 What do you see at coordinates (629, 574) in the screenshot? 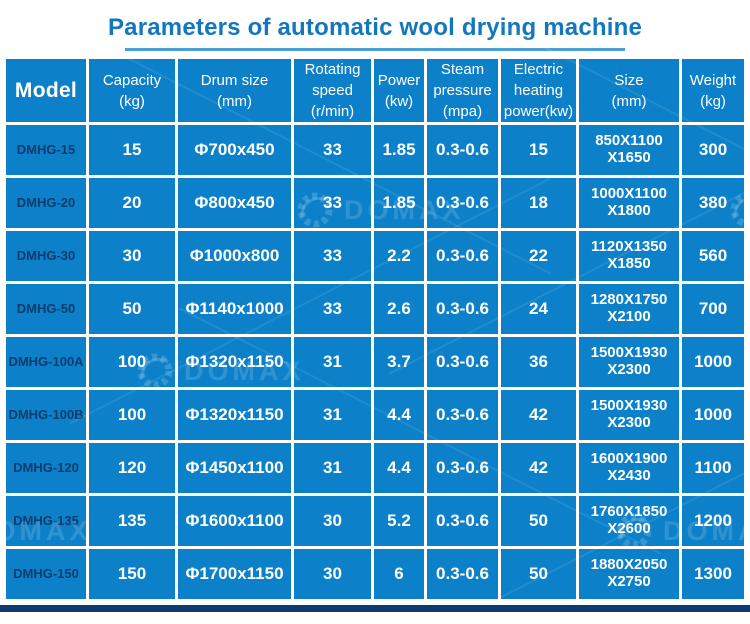
I see `cell-size: 1880X2050 X2750` at bounding box center [629, 574].